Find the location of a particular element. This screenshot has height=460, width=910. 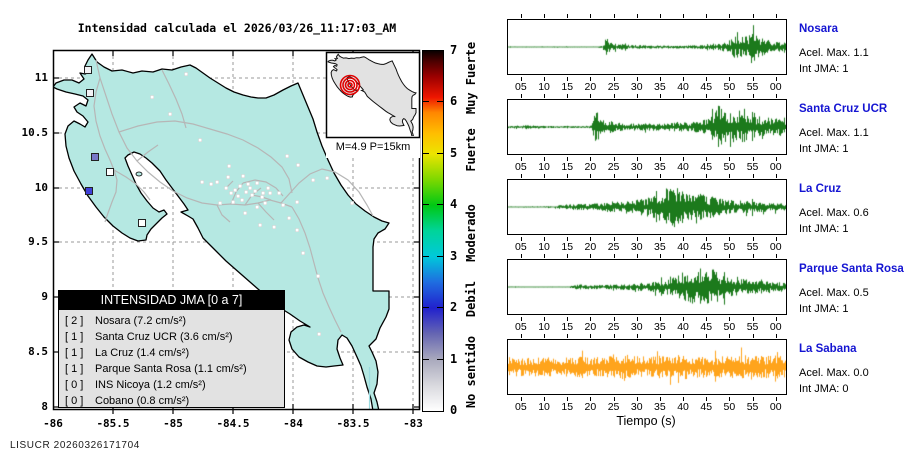

time-axis-label: Tiempo (s) is located at coordinates (646, 421).